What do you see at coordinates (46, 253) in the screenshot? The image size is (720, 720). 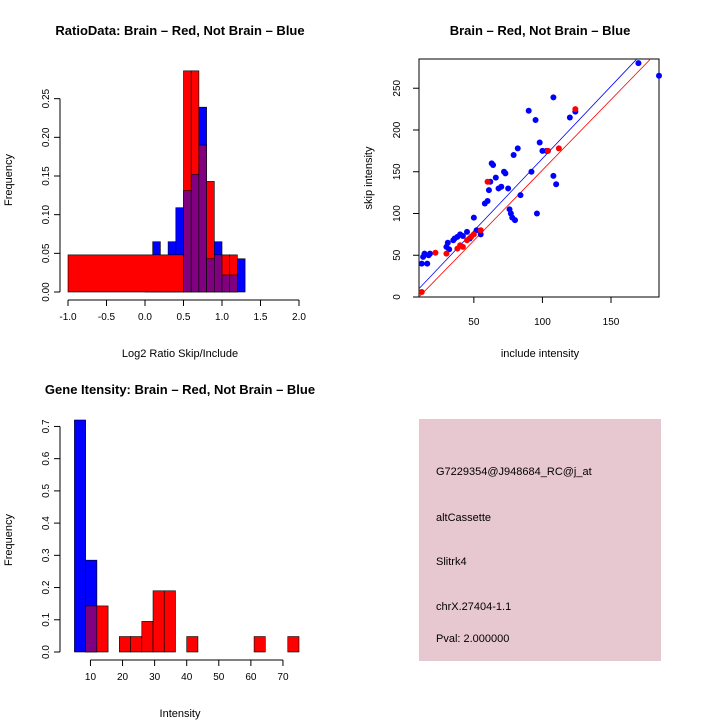 I see `y-tick-label: 0.05` at bounding box center [46, 253].